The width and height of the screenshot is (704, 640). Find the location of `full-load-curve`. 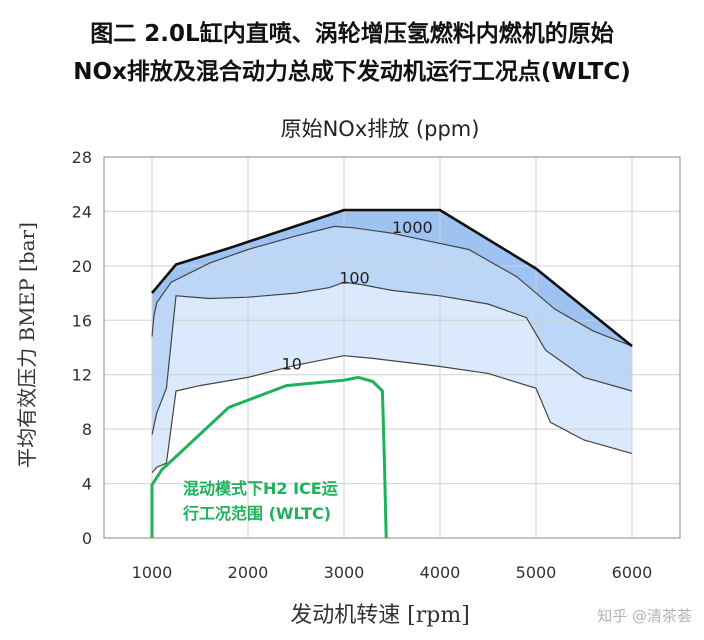

full-load-curve is located at coordinates (392, 278).